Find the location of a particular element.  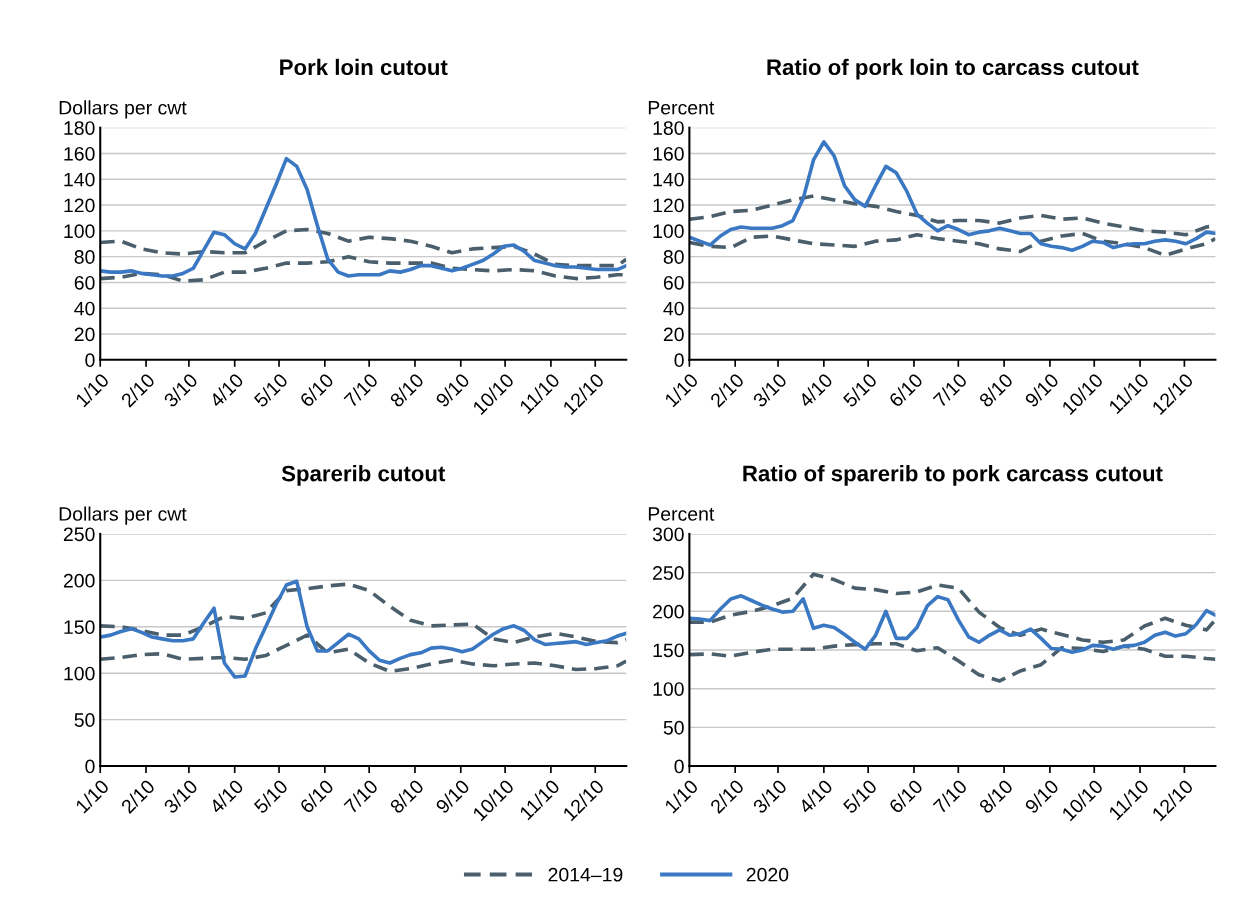

y-tick-label: 300 is located at coordinates (668, 534).